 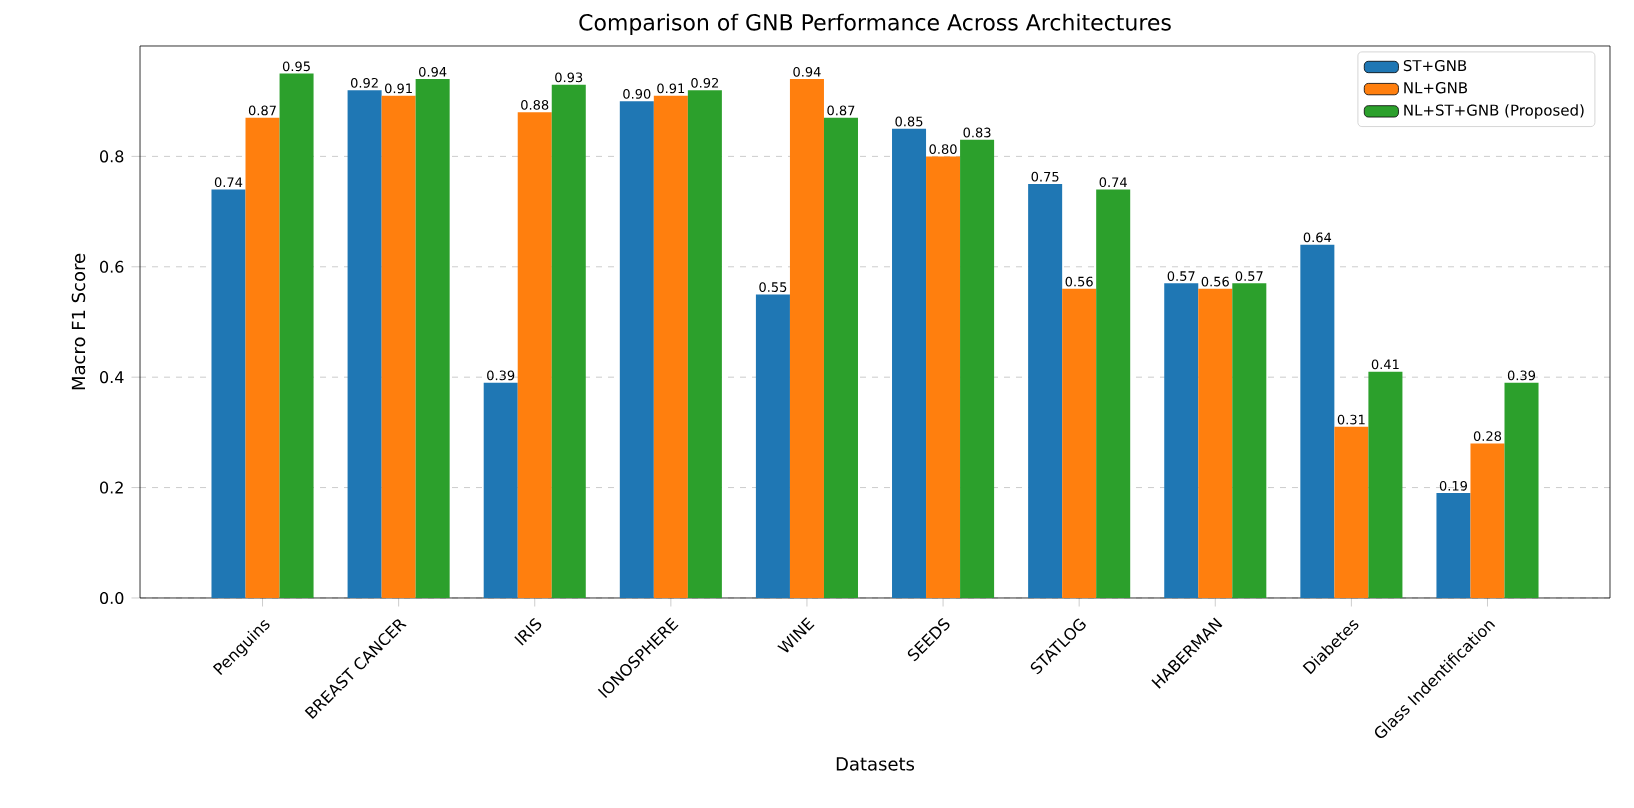 What do you see at coordinates (112, 377) in the screenshot?
I see `y-tick-label: 0.4` at bounding box center [112, 377].